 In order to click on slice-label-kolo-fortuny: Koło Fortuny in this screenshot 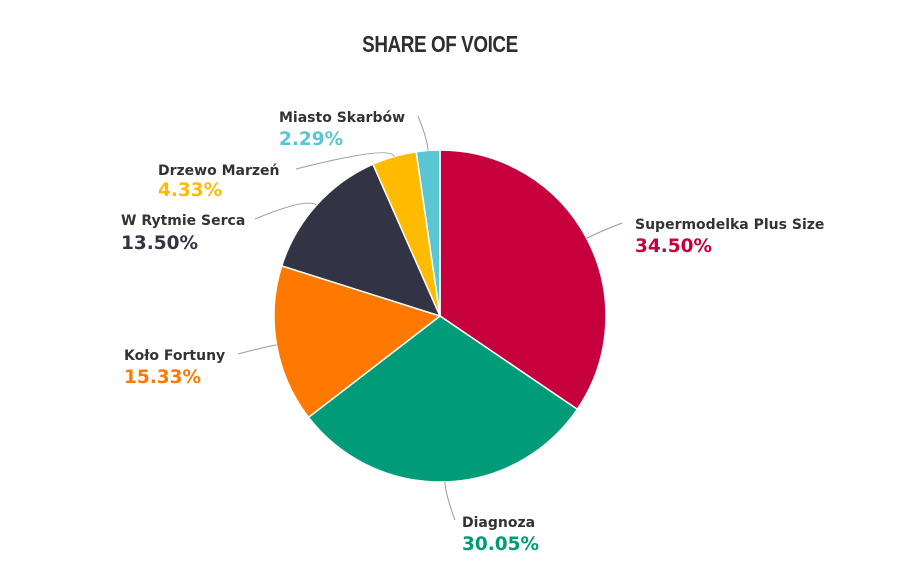, I will do `click(174, 356)`.